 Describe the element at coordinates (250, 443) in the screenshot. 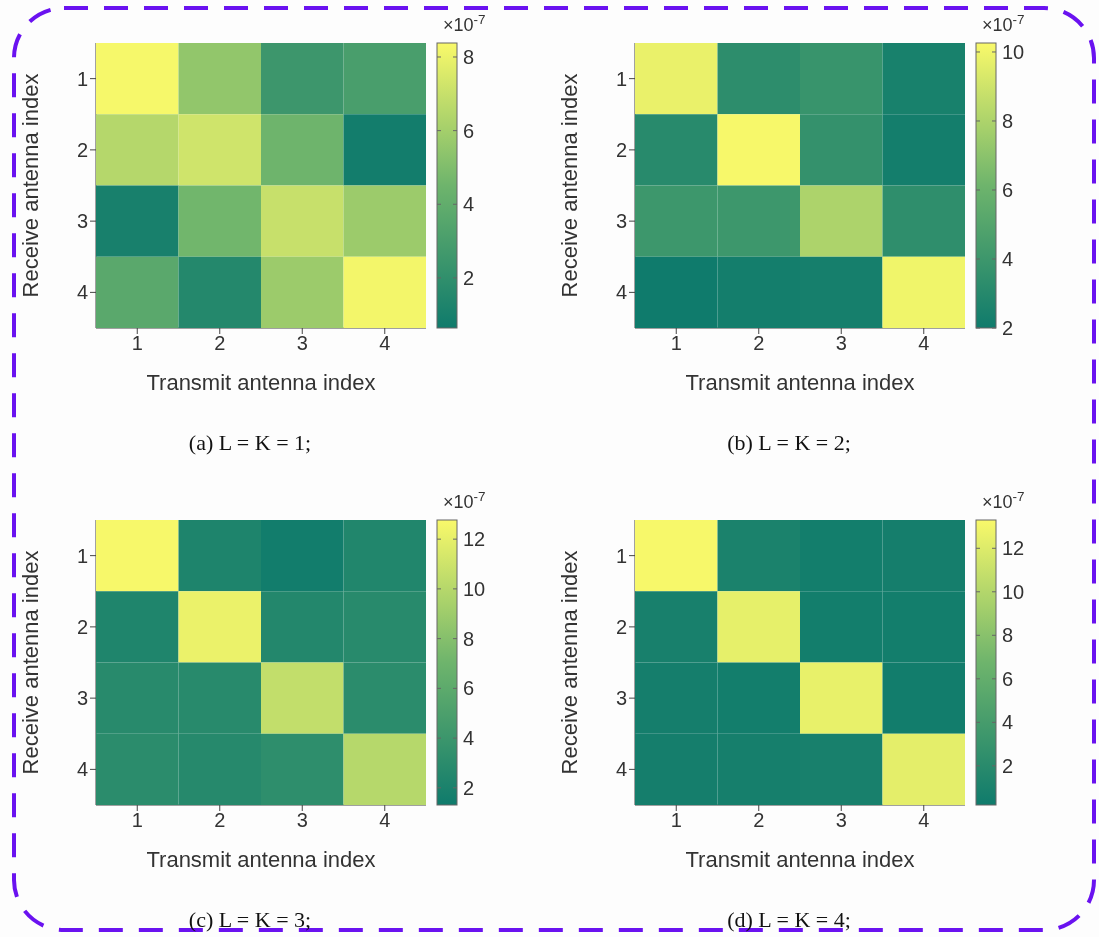

I see `text: (a) L = K = 1;` at that location.